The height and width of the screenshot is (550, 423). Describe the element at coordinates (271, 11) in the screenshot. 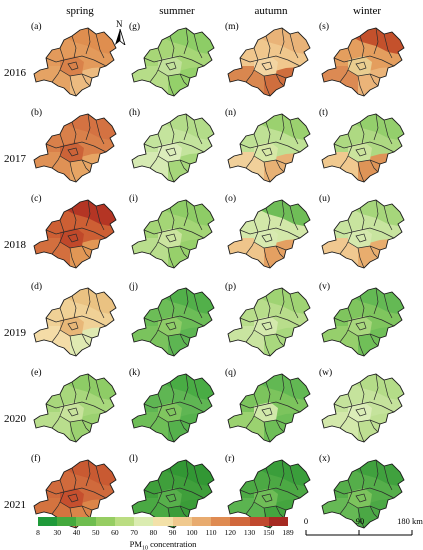

I see `season-header-autumn: autumn` at that location.